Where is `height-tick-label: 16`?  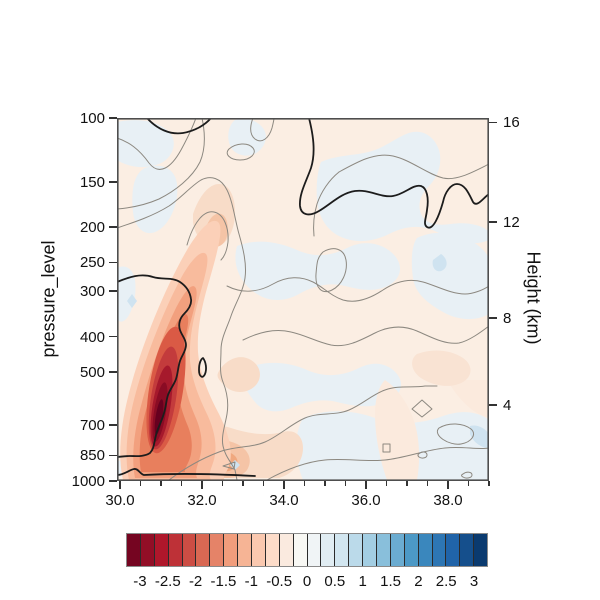
height-tick-label: 16 is located at coordinates (511, 123).